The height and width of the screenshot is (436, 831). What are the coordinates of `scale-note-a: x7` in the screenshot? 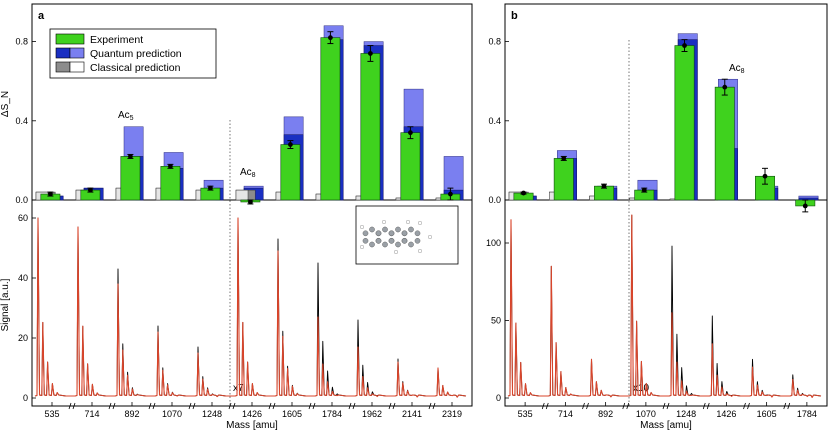 It's located at (238, 388).